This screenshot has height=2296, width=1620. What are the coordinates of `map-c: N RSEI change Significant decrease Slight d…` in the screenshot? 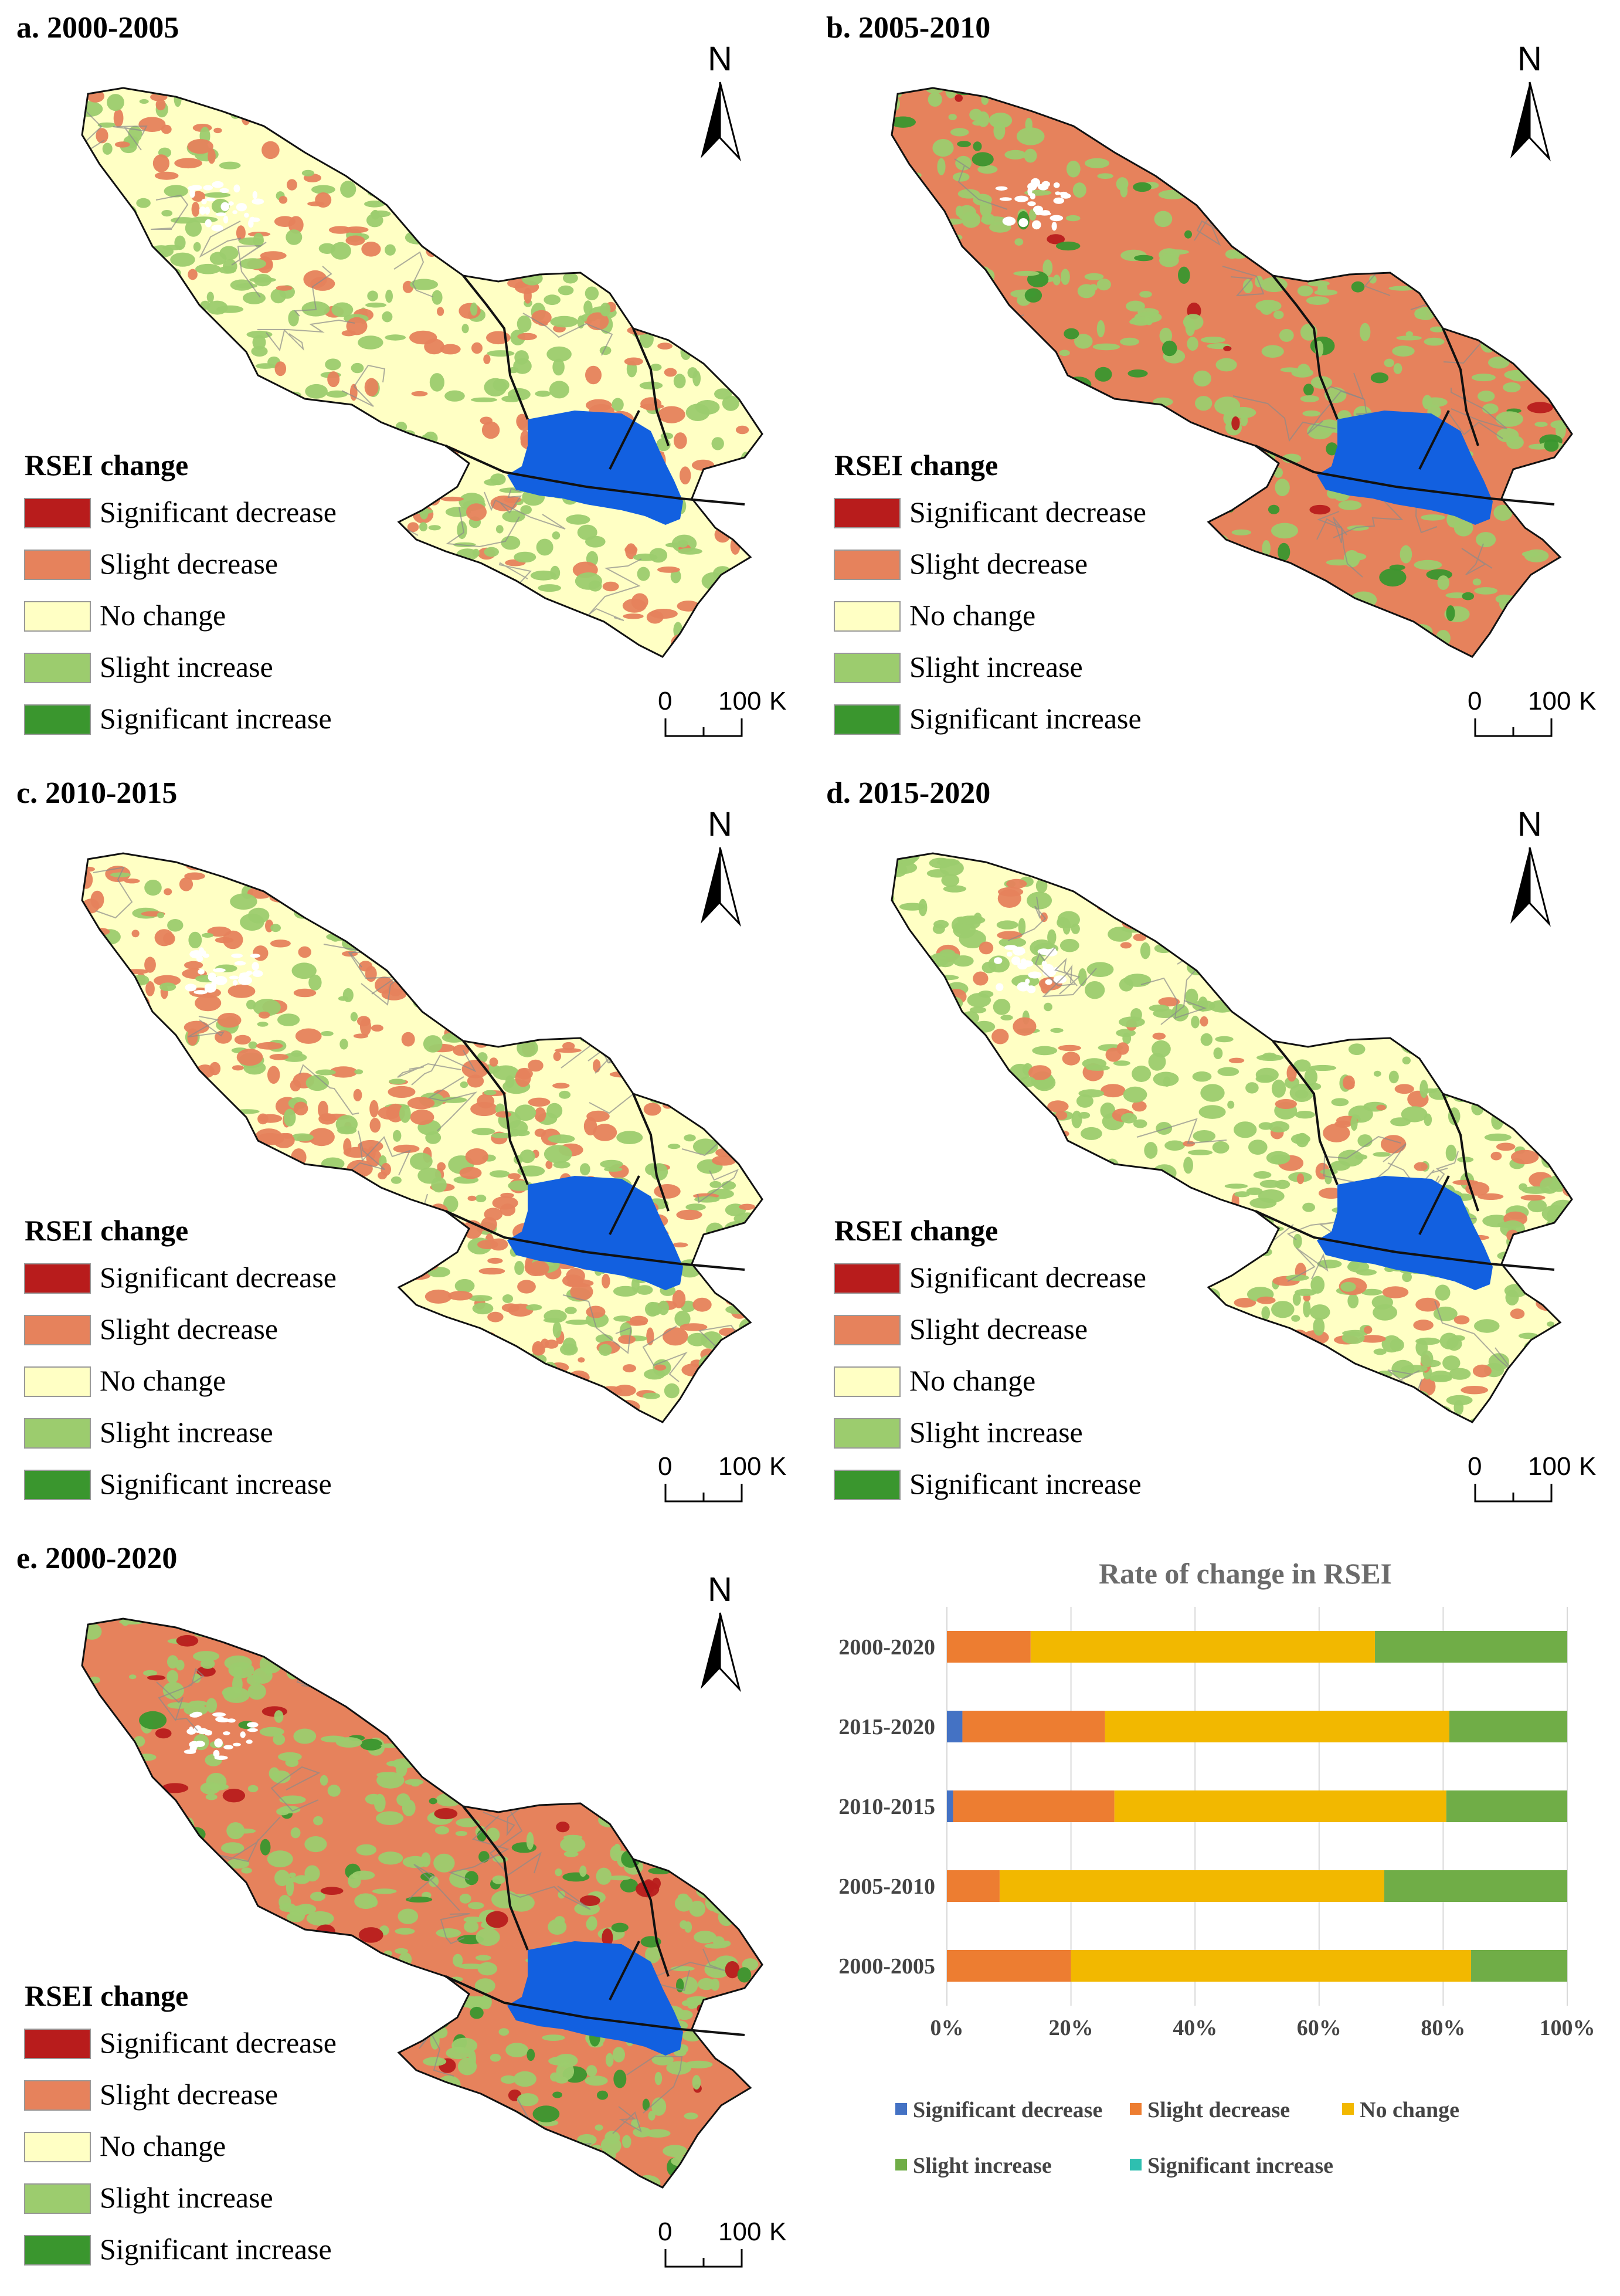 It's located at (405, 1154).